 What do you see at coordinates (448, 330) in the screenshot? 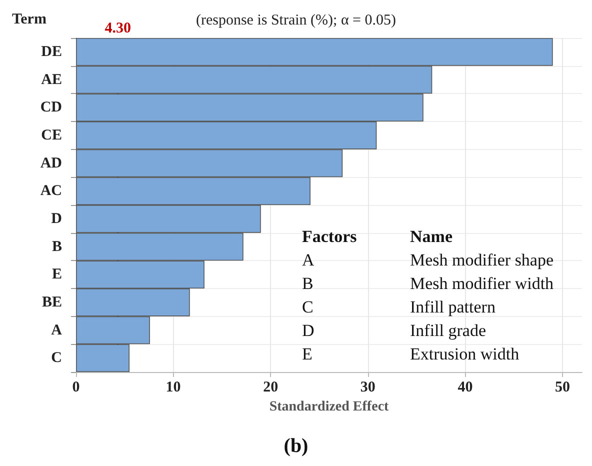
I see `annotation: Infill grade` at bounding box center [448, 330].